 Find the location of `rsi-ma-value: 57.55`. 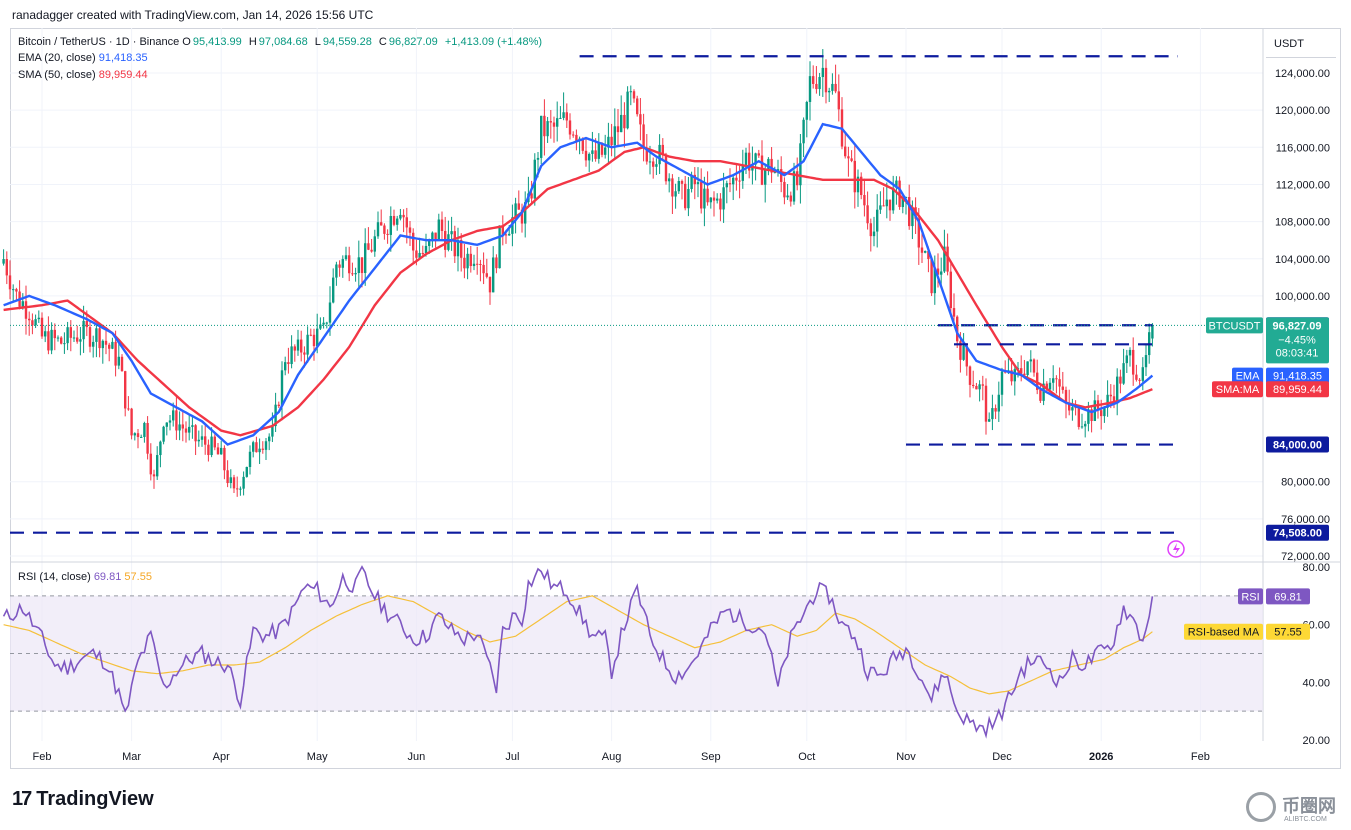

rsi-ma-value: 57.55 is located at coordinates (138, 577).